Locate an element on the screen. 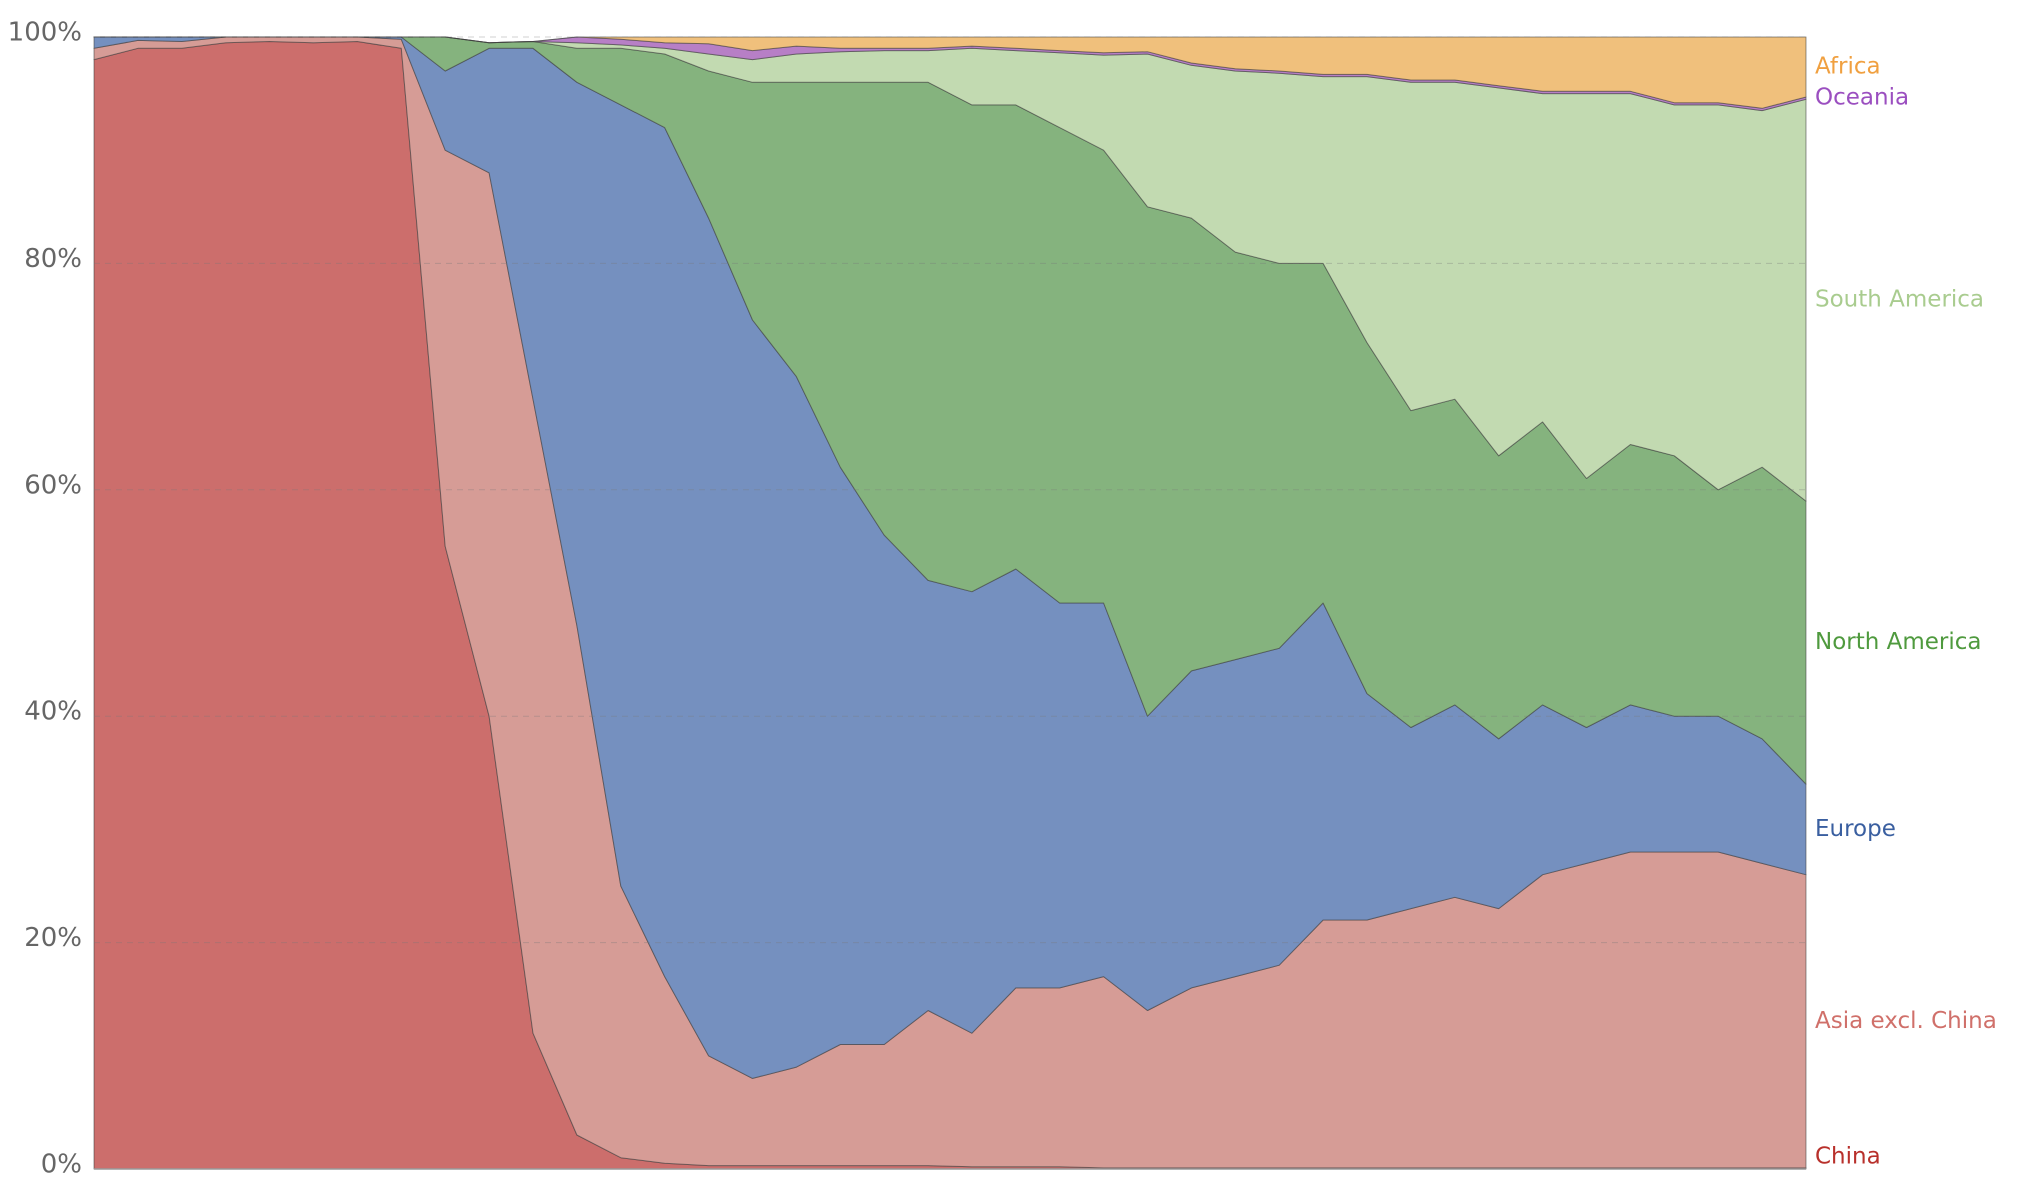 The width and height of the screenshot is (2018, 1196). legend-label: Africa is located at coordinates (1848, 66).